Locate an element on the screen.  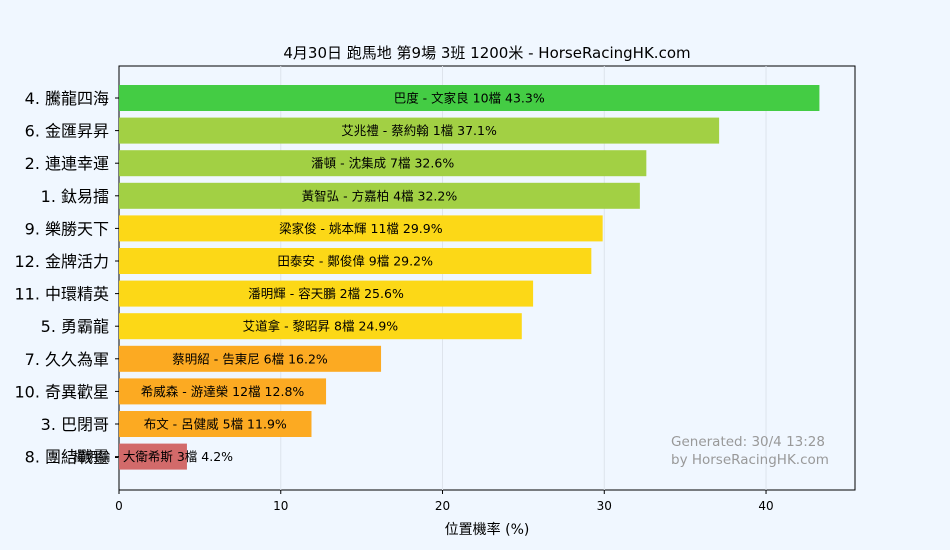
y-tick-label: 7. 久久為軍 is located at coordinates (67, 359).